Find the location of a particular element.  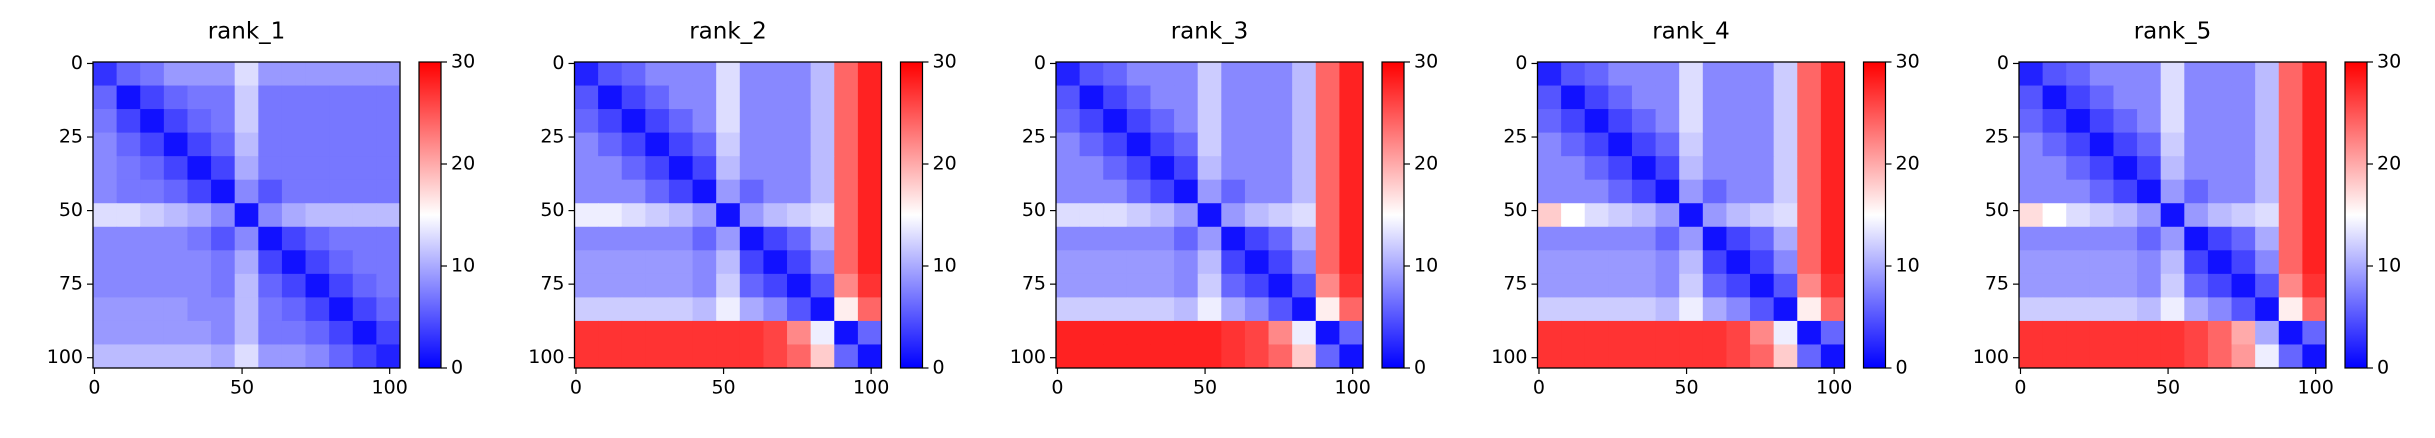

colorbar is located at coordinates (430, 215).